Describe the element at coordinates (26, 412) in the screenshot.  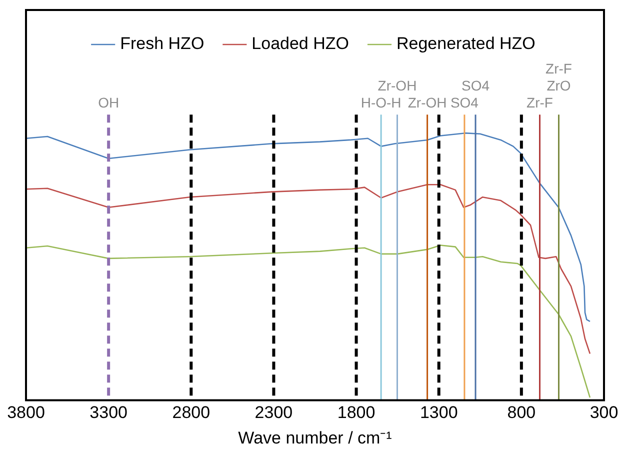
I see `x-tick-label: 3800` at that location.